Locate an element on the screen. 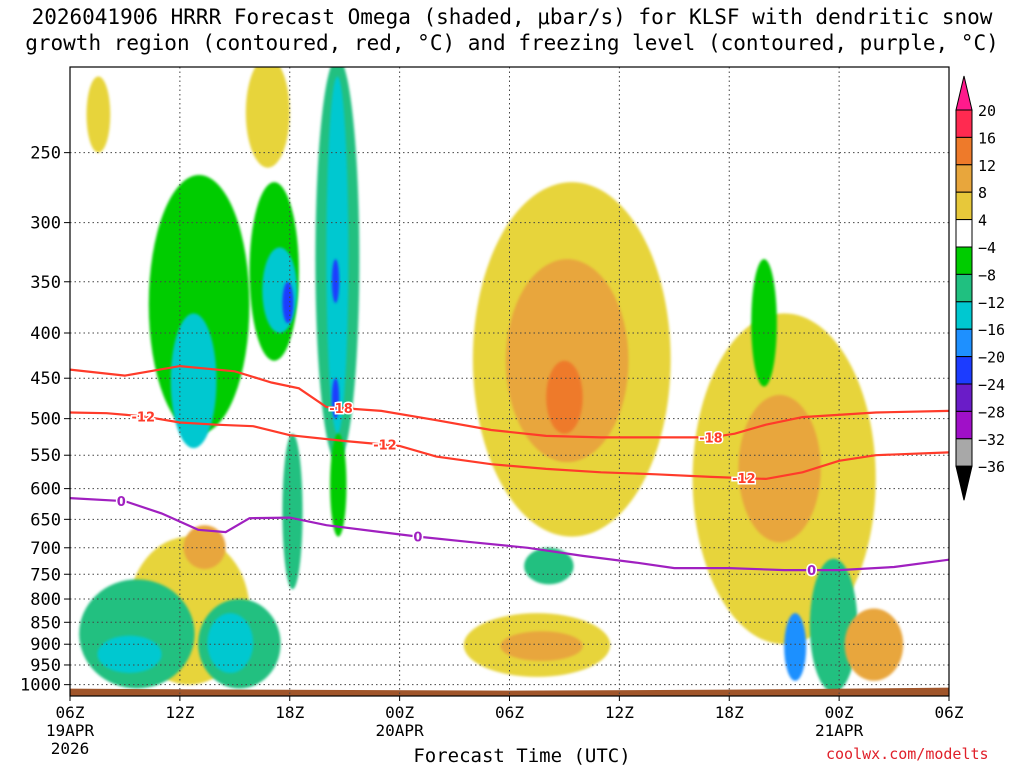  omega-area-green-patch-21z is located at coordinates (549, 566).